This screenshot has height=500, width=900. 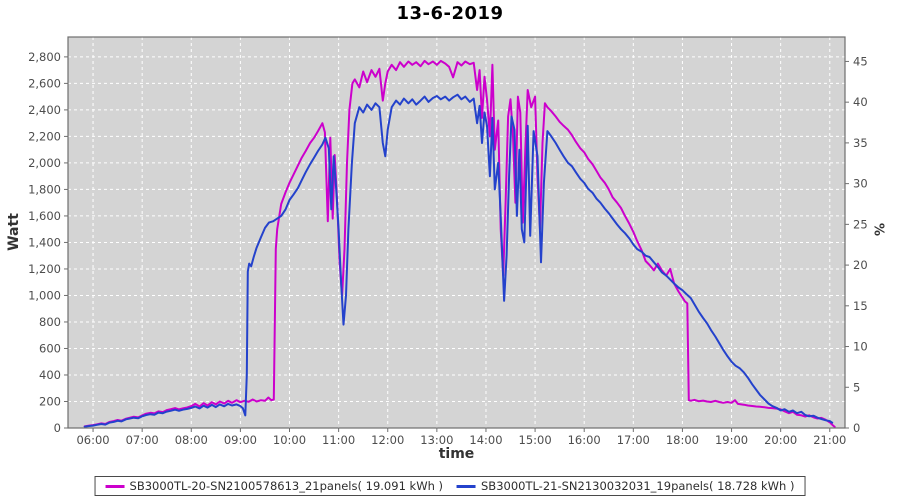 What do you see at coordinates (289, 440) in the screenshot?
I see `x-tick-label: 10:00` at bounding box center [289, 440].